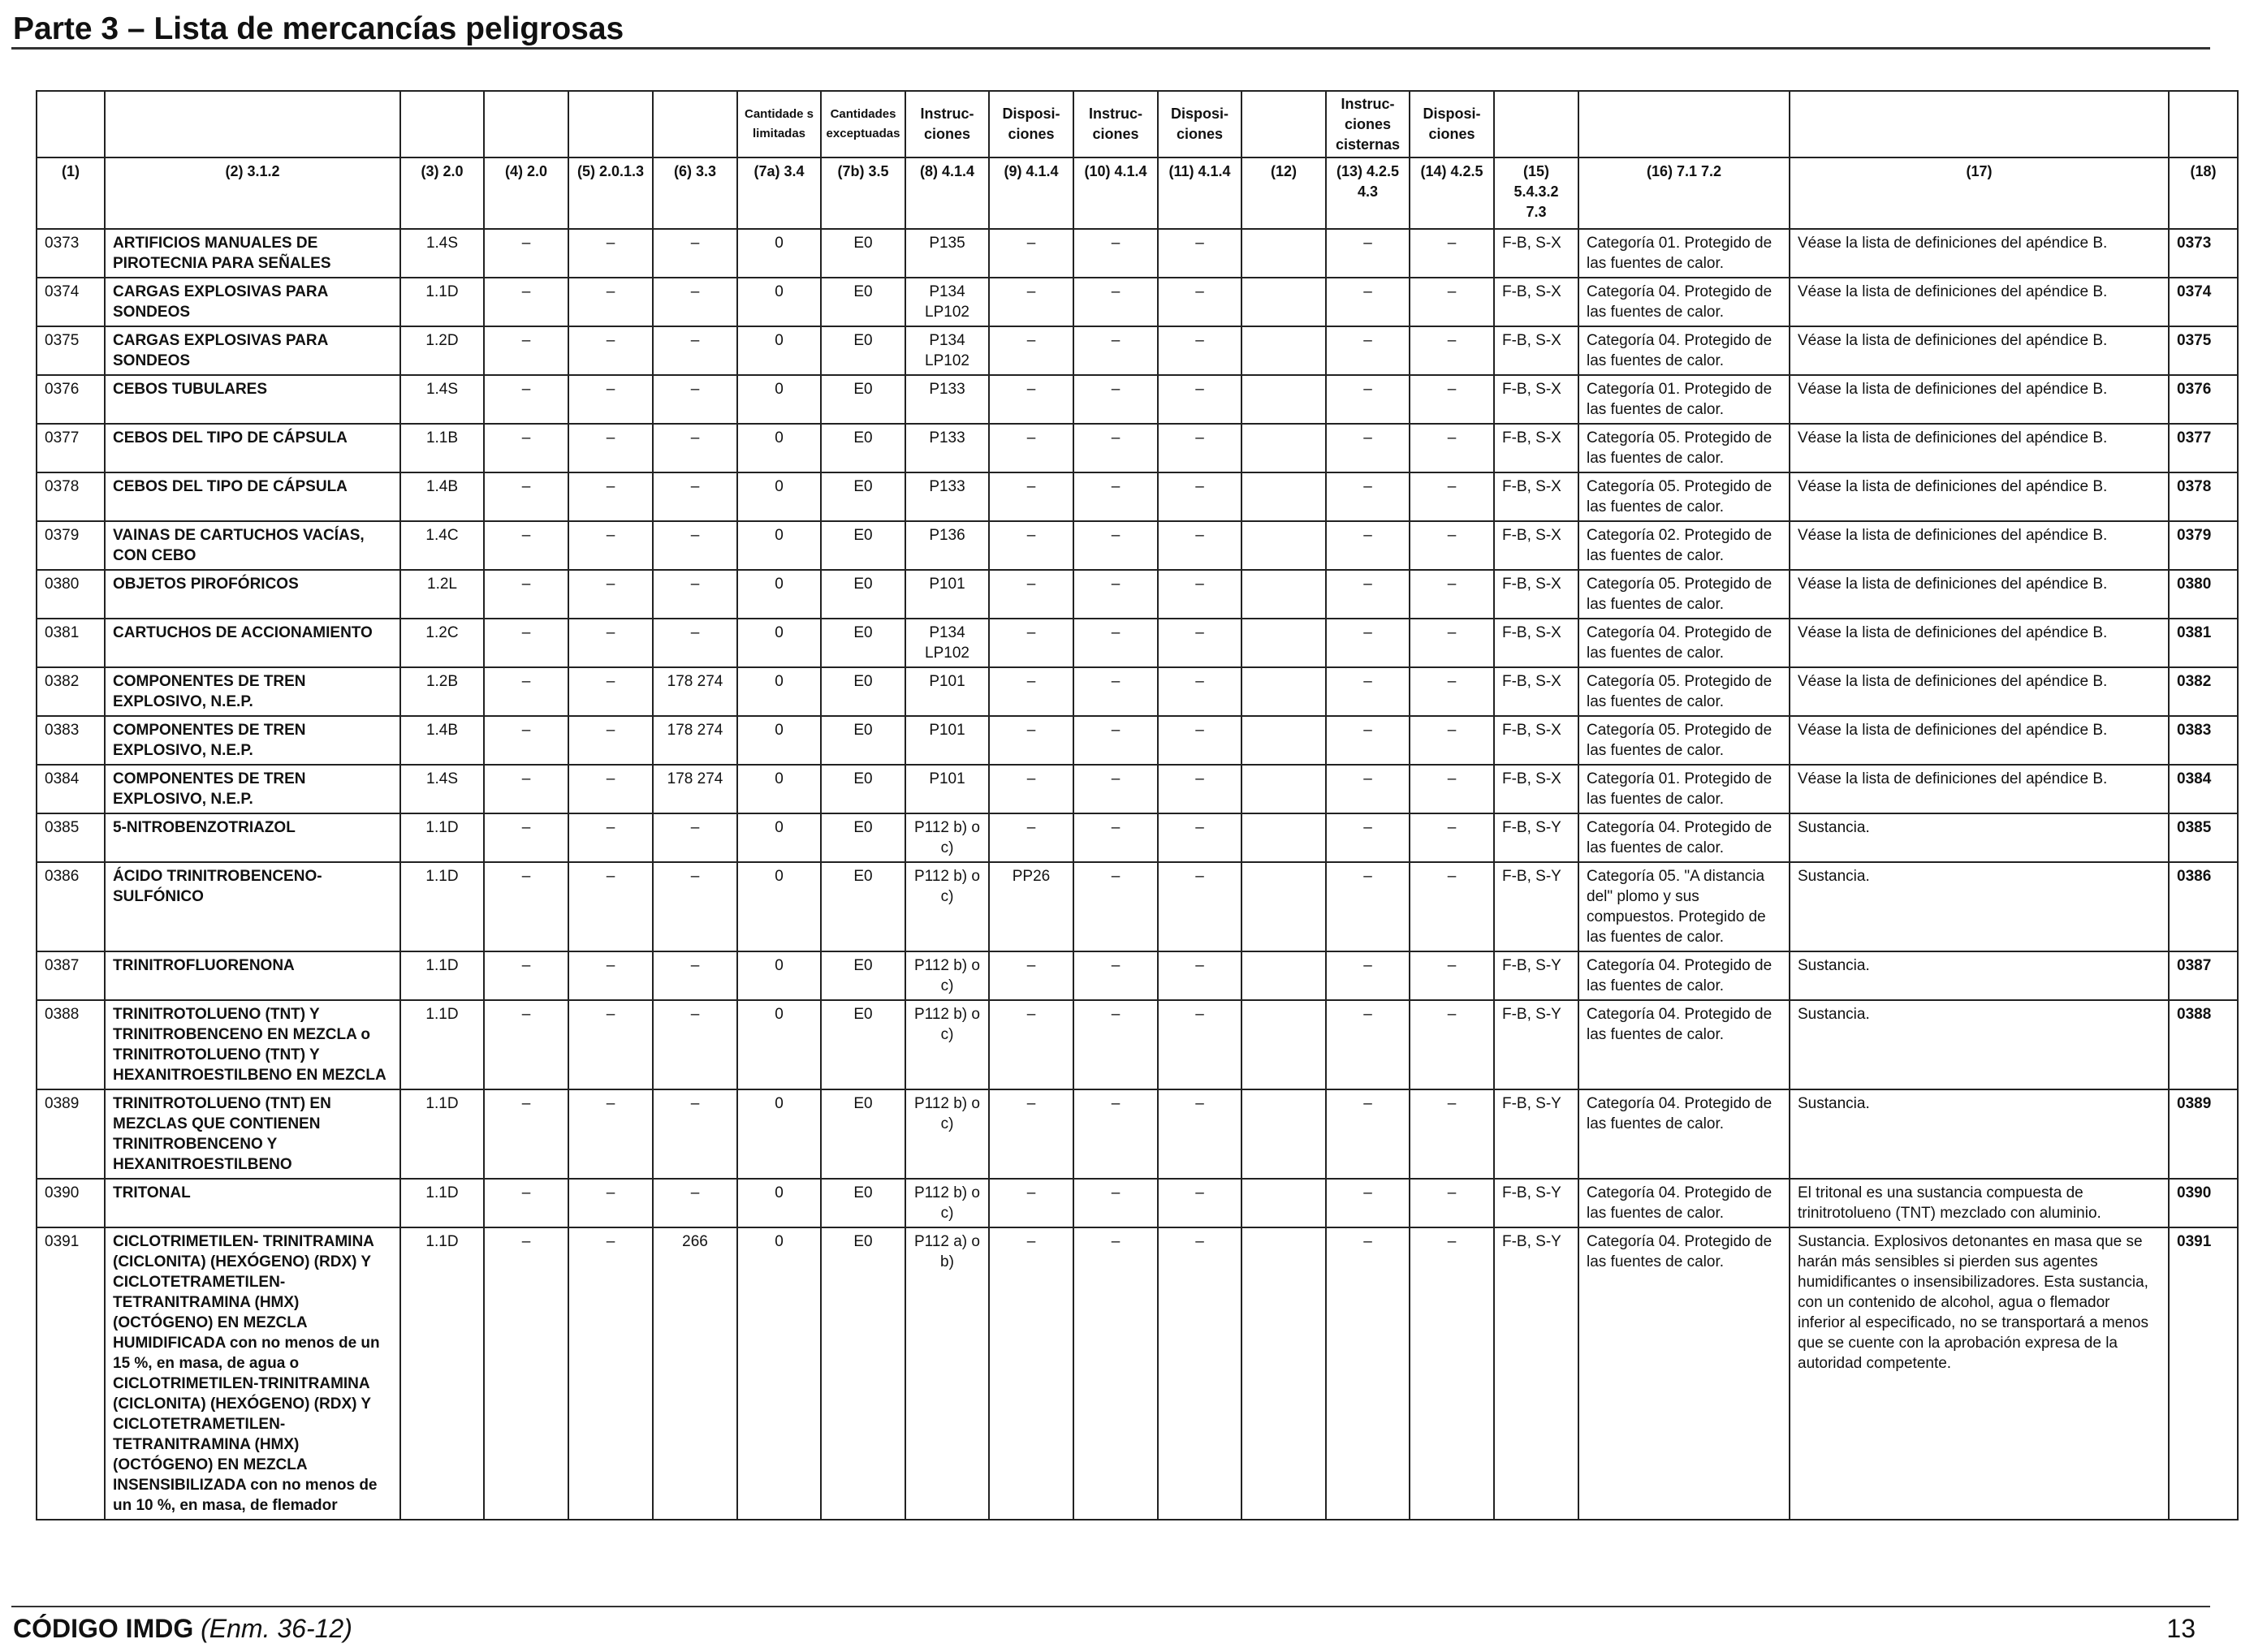 The height and width of the screenshot is (1652, 2254). What do you see at coordinates (947, 691) in the screenshot?
I see `table-cell: P101` at bounding box center [947, 691].